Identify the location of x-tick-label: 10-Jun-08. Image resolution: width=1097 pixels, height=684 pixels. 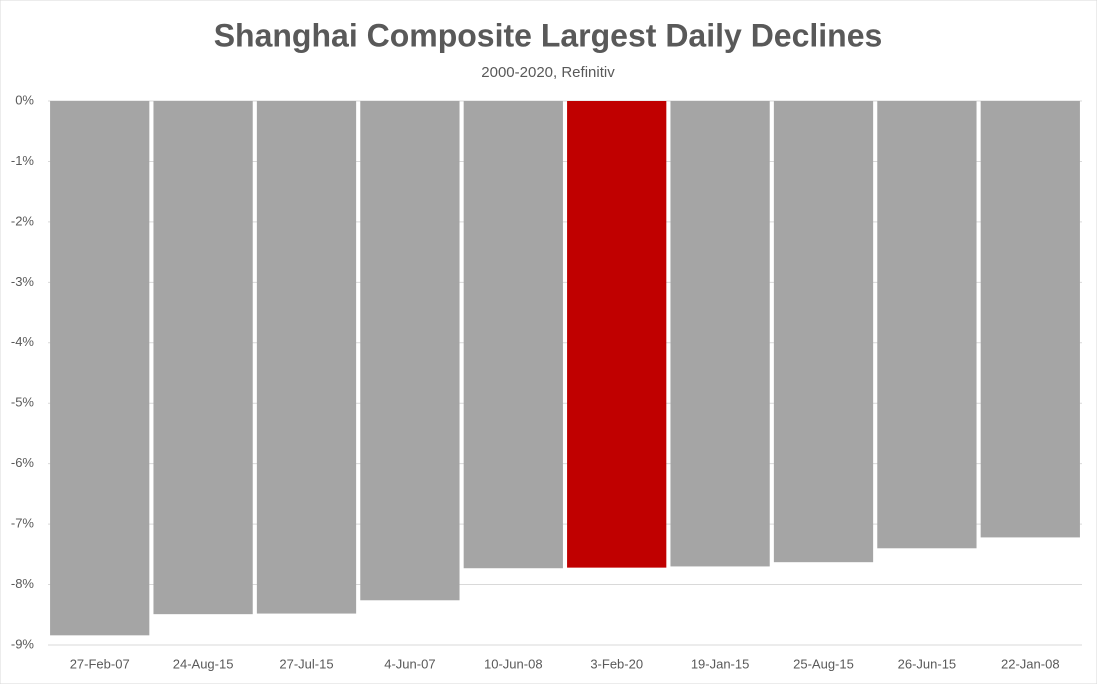
(513, 663).